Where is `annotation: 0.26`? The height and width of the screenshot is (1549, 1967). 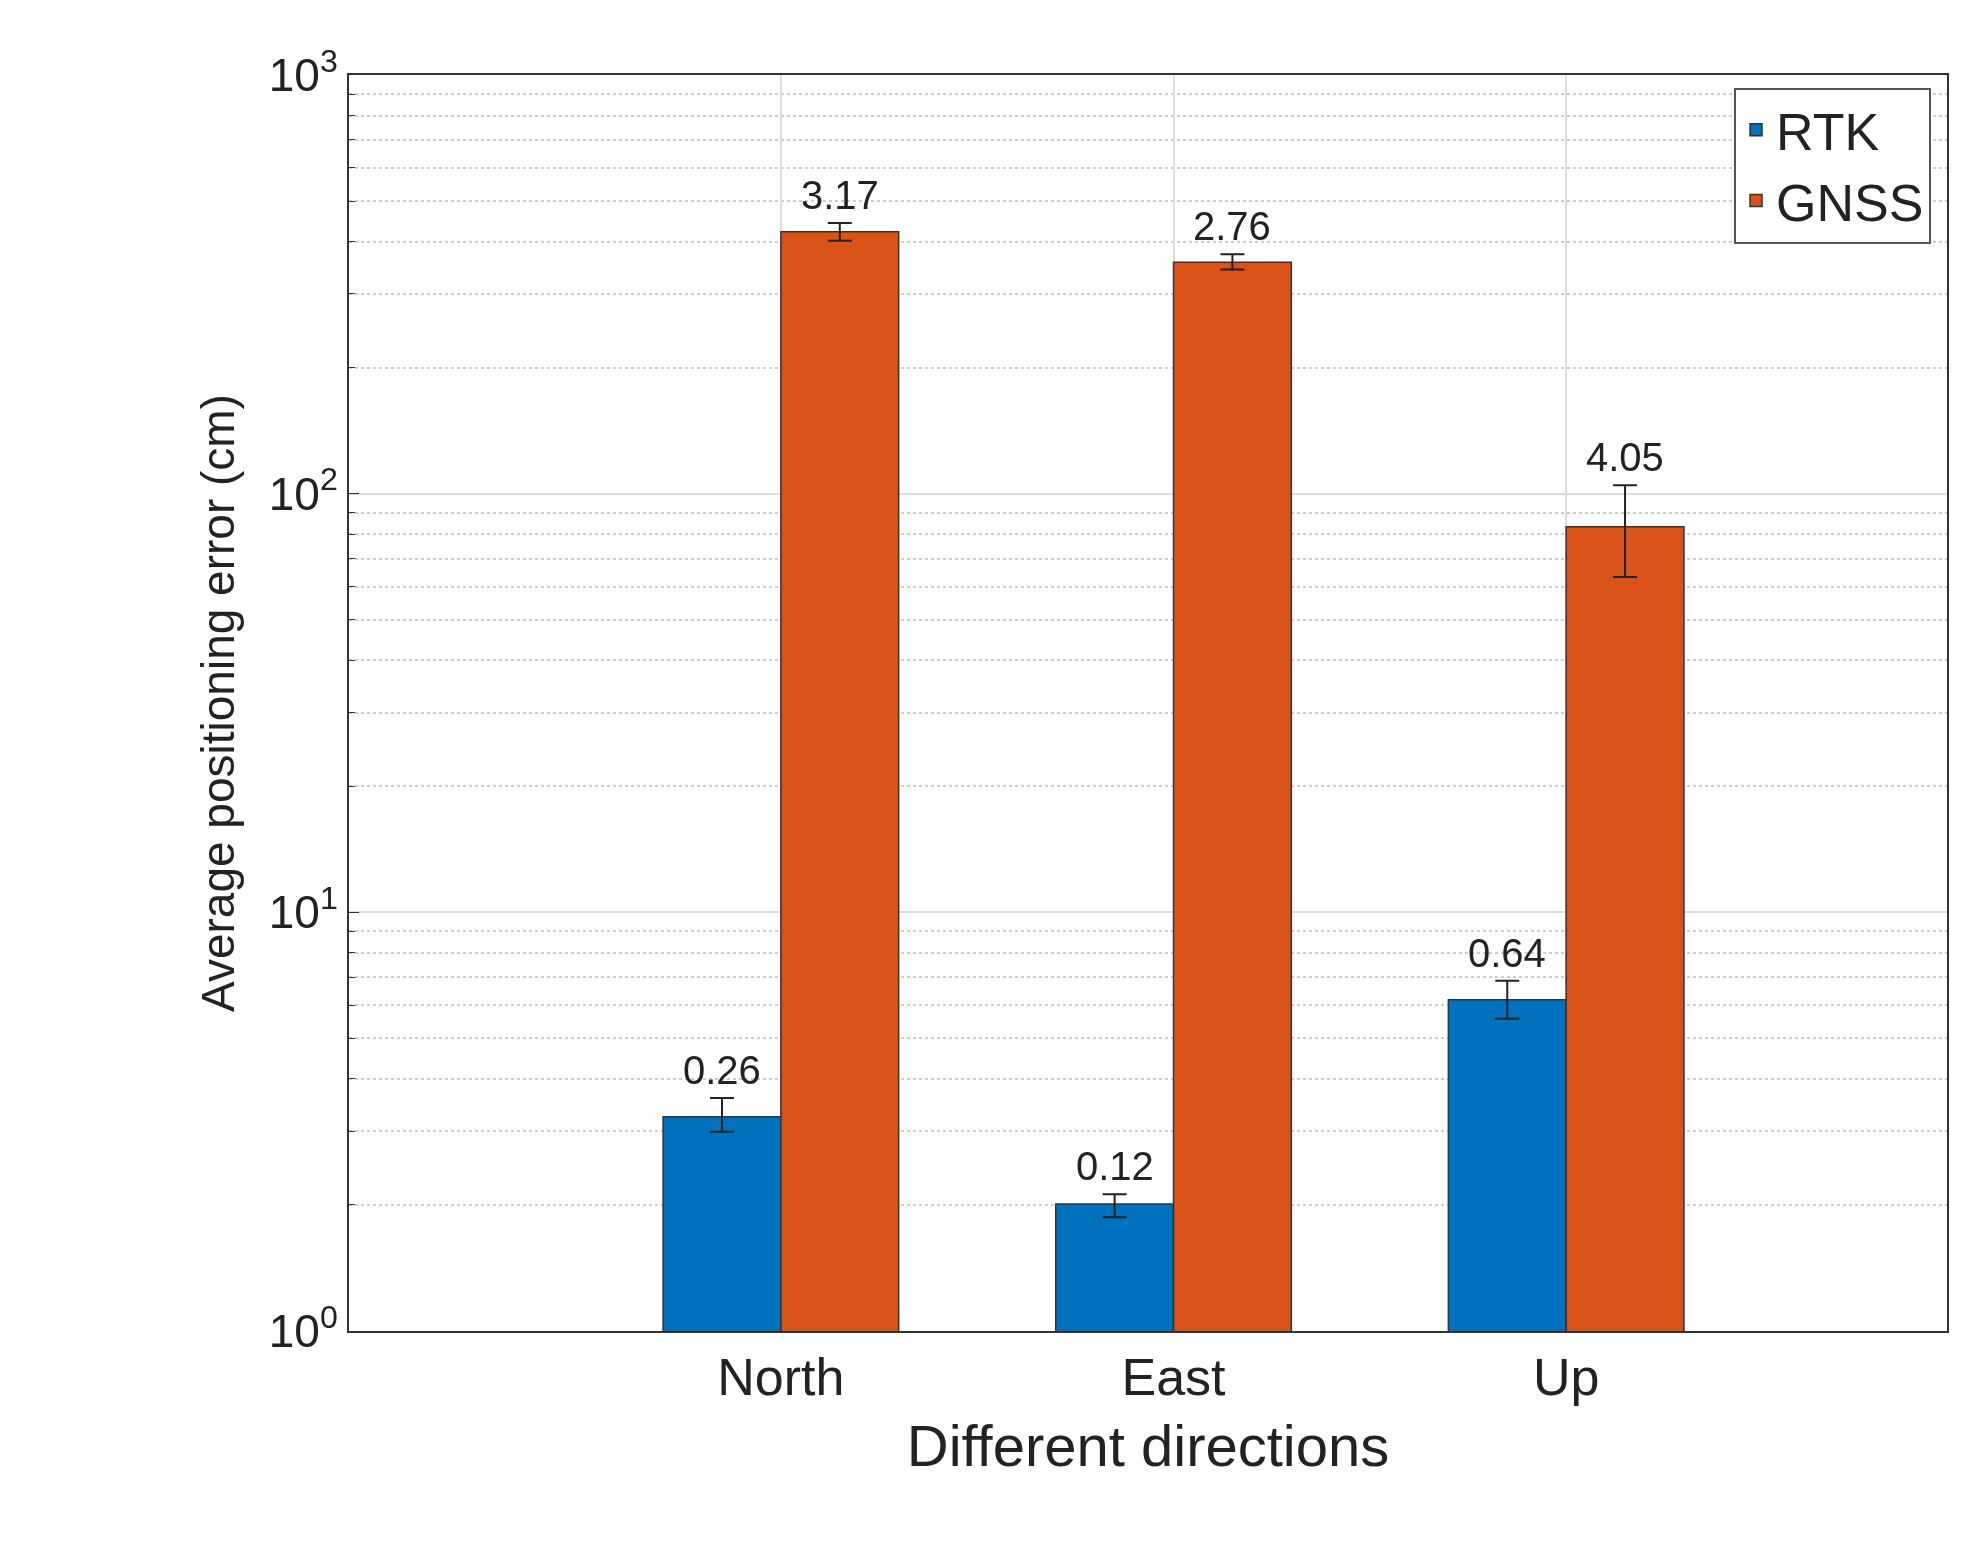 annotation: 0.26 is located at coordinates (722, 1070).